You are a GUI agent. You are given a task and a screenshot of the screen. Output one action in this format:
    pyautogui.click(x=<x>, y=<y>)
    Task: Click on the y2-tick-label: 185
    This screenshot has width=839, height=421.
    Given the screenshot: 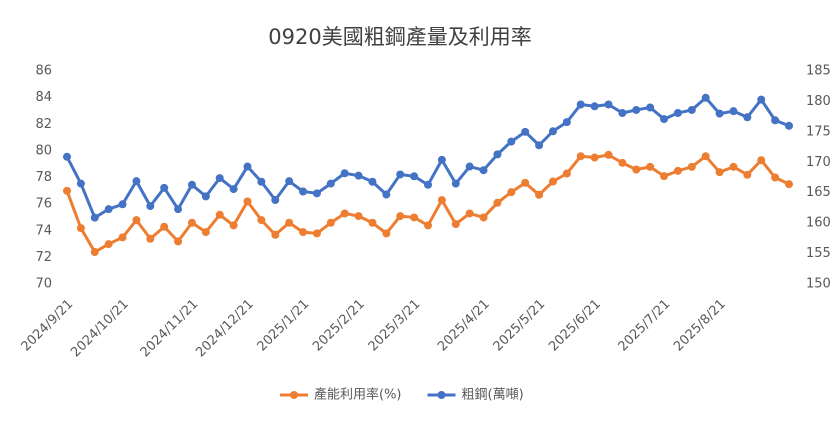 What is the action you would take?
    pyautogui.click(x=818, y=71)
    